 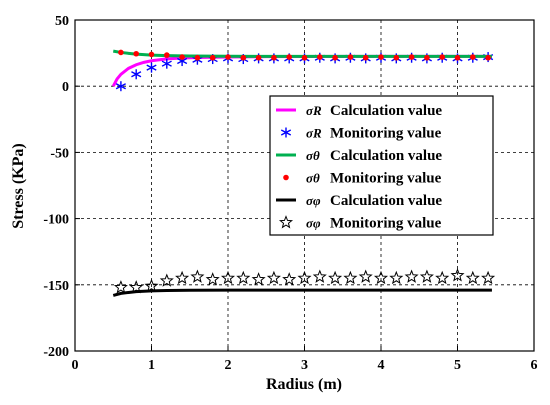 What do you see at coordinates (386, 111) in the screenshot?
I see `legend-label-0: Calculation value` at bounding box center [386, 111].